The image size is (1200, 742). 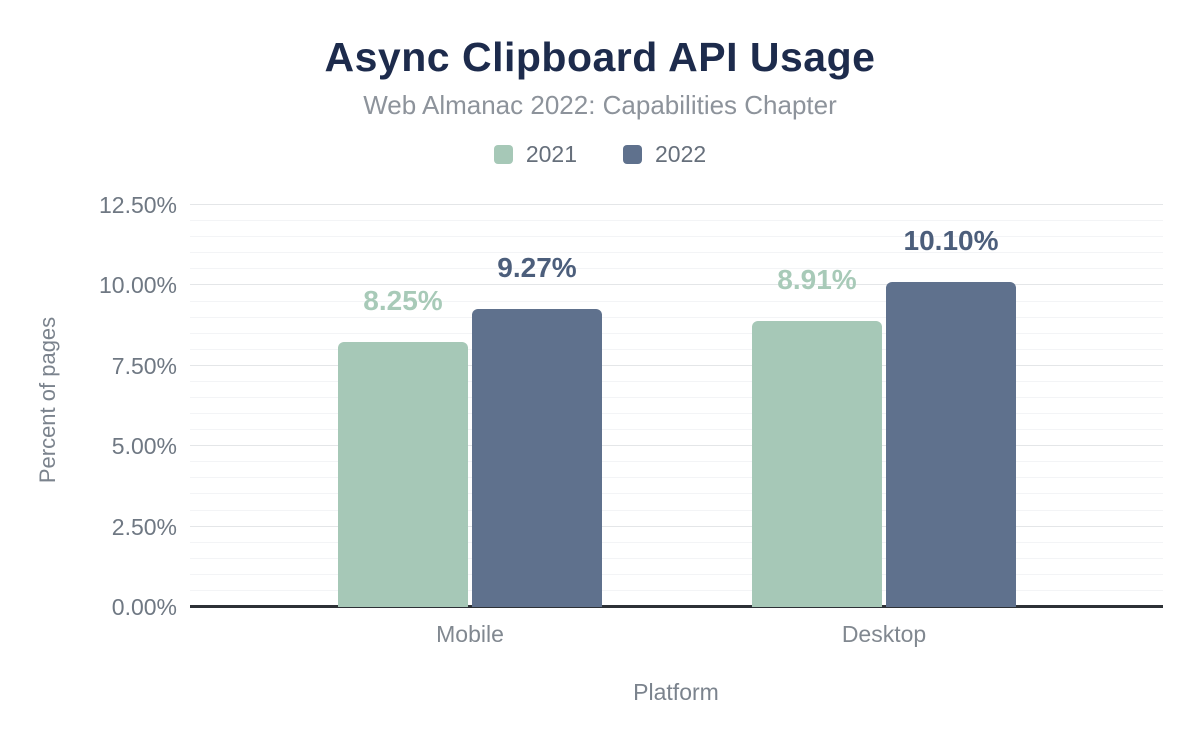 I want to click on legend-swatch-2021, so click(x=503, y=154).